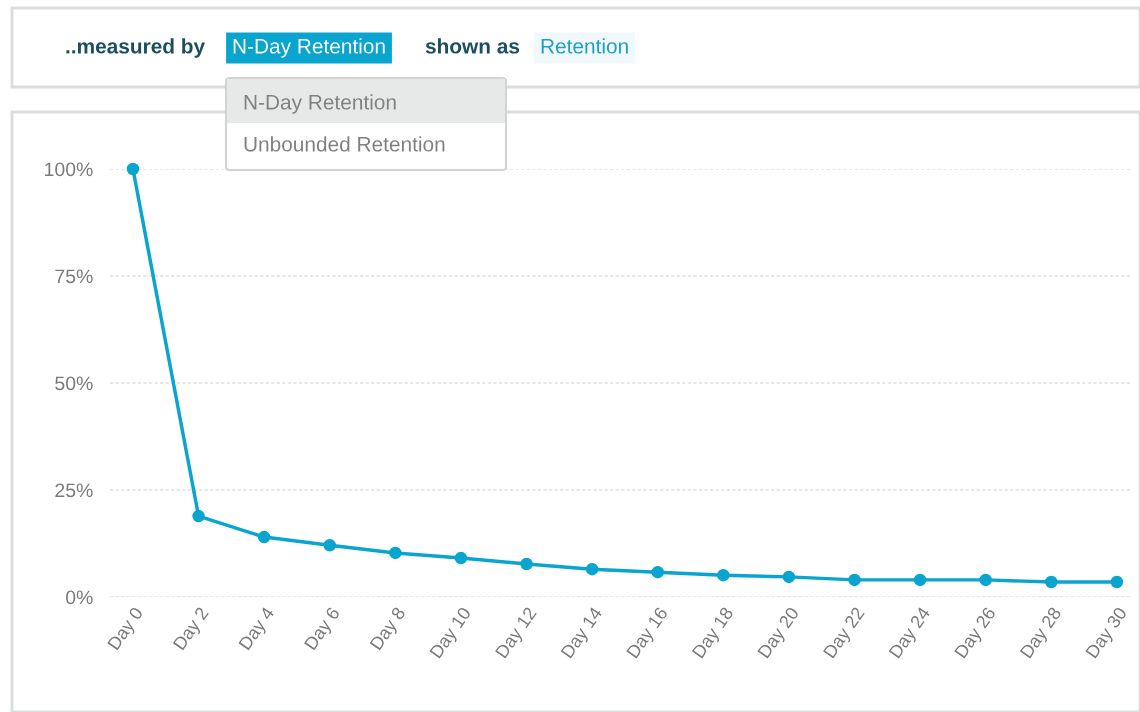 This screenshot has height=712, width=1140. I want to click on text: shown as, so click(472, 46).